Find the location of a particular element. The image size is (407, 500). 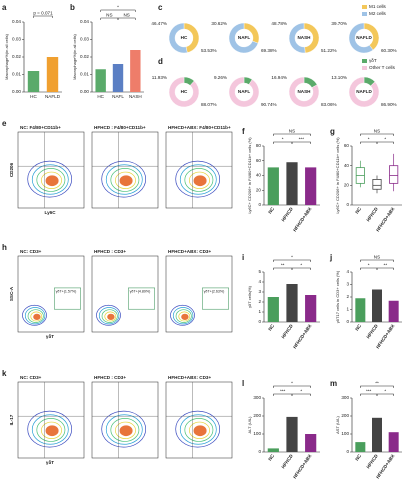

category-label: NAFLD is located at coordinates (364, 91).